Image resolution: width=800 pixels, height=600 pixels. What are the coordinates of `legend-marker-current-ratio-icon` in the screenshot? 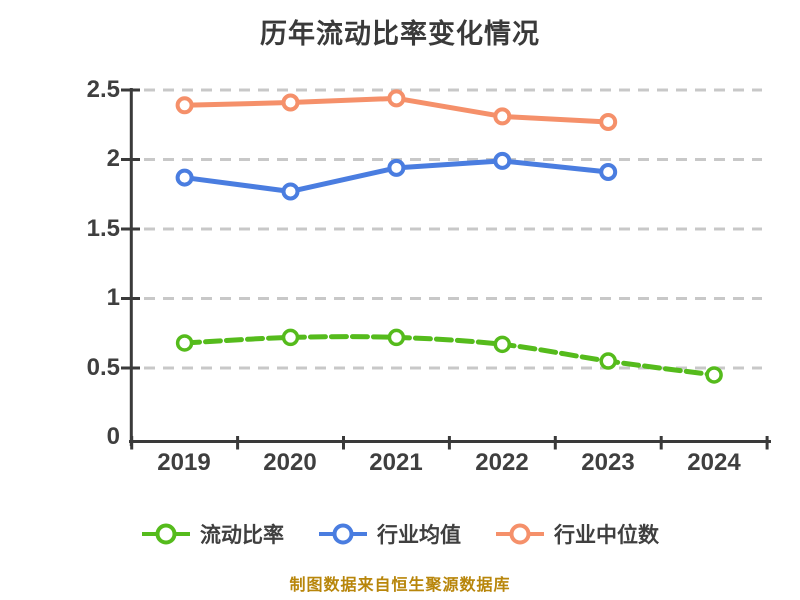 It's located at (166, 534).